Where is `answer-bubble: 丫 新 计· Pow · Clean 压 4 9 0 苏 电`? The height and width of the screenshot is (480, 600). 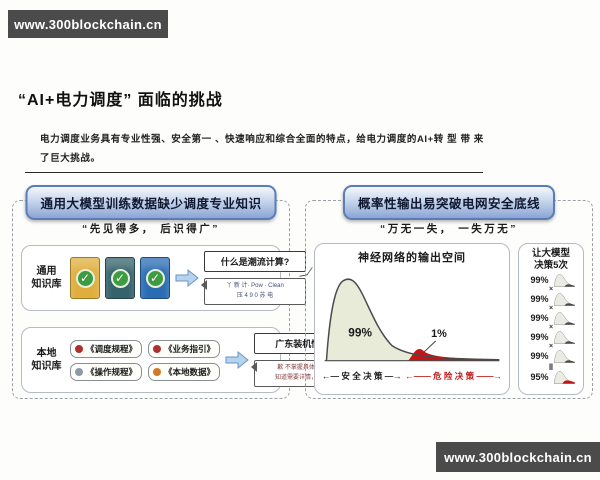 answer-bubble: 丫 新 计· Pow · Clean 压 4 9 0 苏 电 is located at coordinates (253, 292).